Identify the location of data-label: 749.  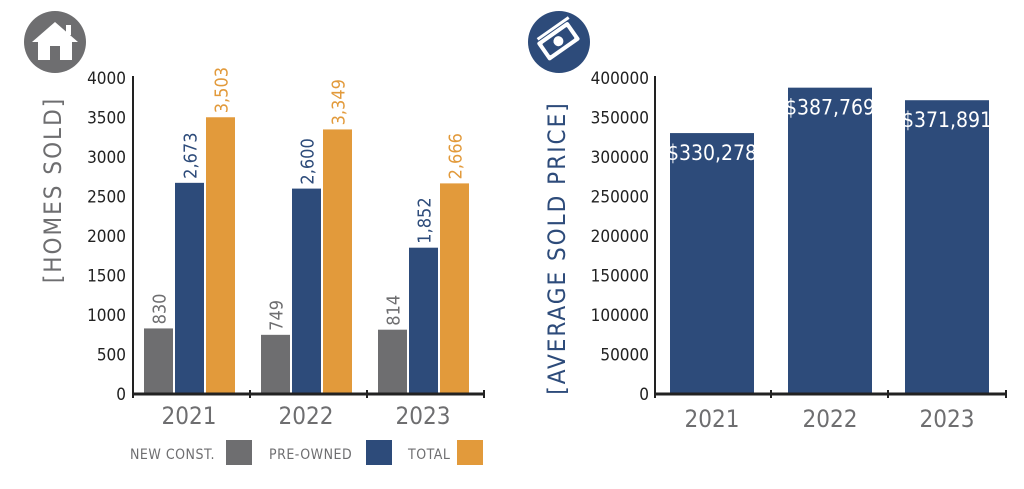
(277, 315).